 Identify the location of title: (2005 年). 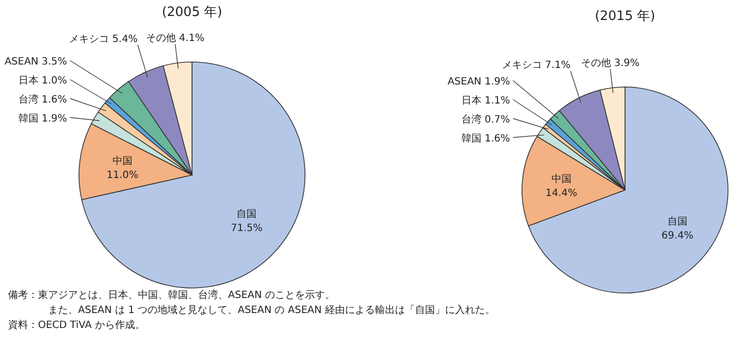
(192, 12).